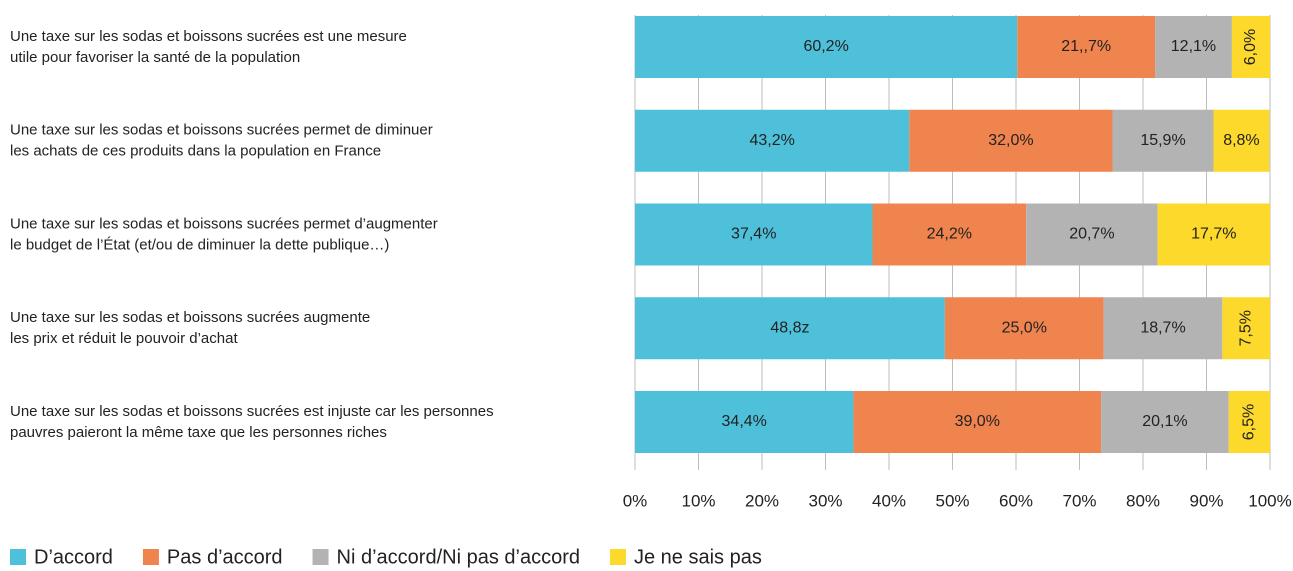  I want to click on value-label: 20,1%, so click(1164, 421).